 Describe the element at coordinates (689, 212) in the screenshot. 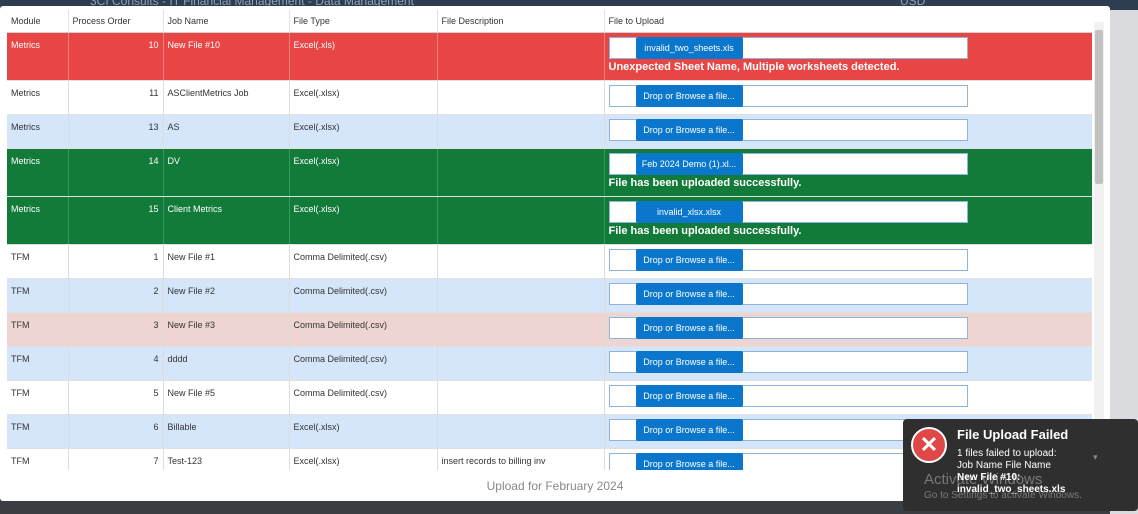

I see `browse-file-button: invalid_xlsx.xlsx` at that location.